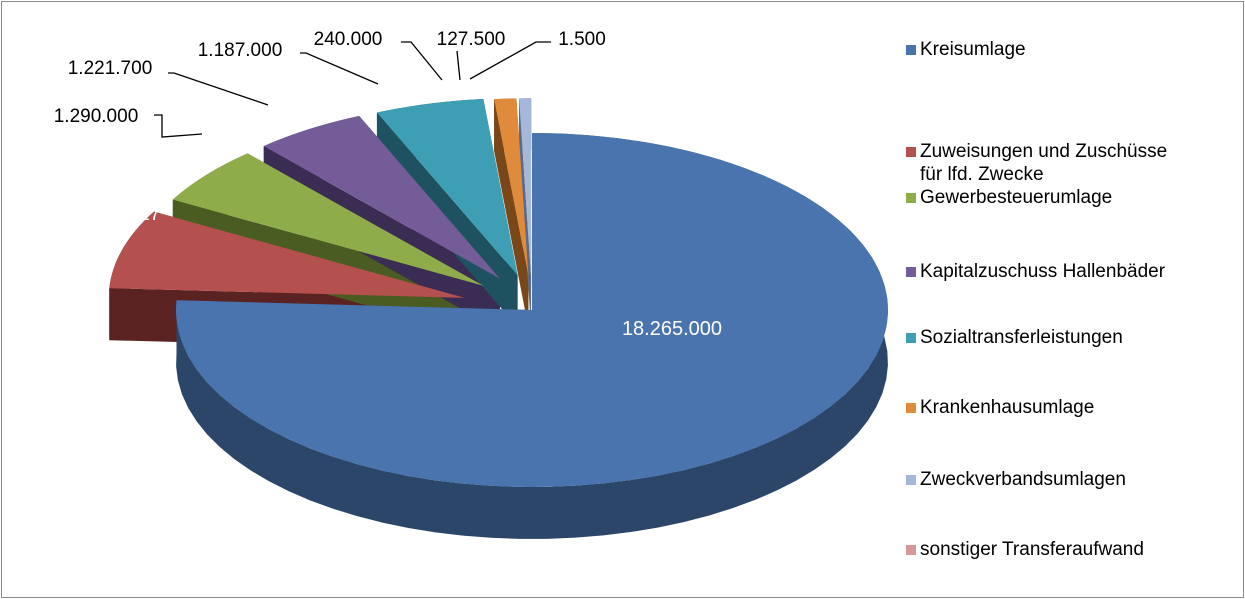  Describe the element at coordinates (348, 39) in the screenshot. I see `data-label-krankenhausumlage: 240.000` at that location.